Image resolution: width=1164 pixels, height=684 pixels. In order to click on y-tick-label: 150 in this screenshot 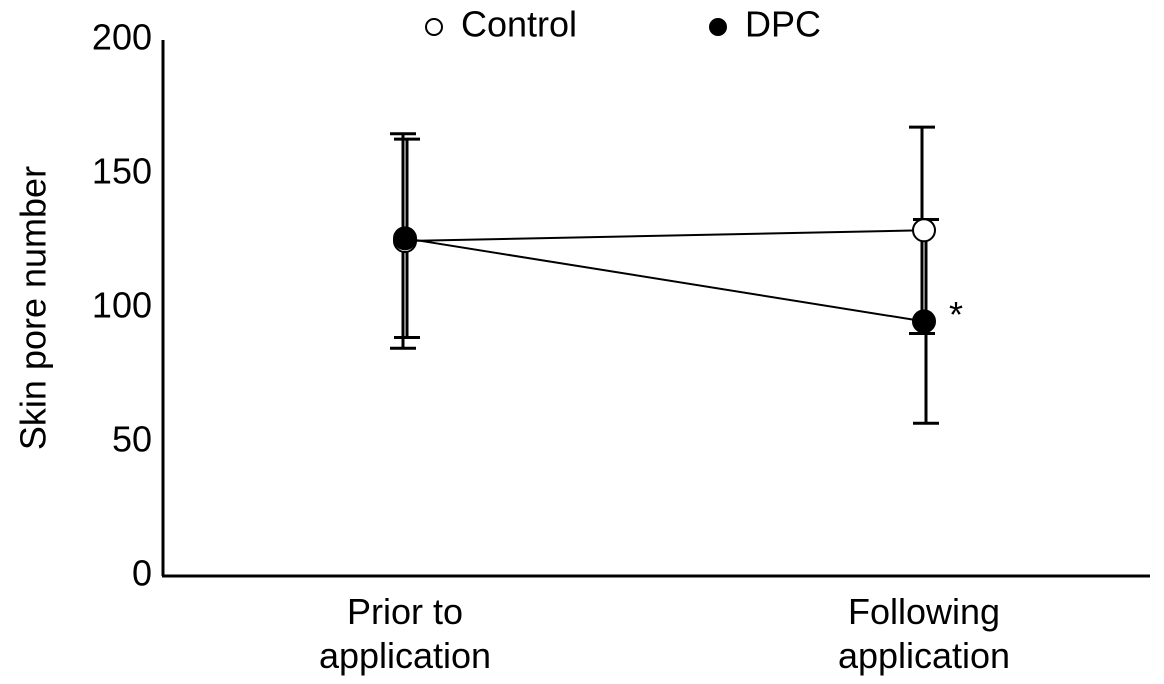, I will do `click(122, 171)`.